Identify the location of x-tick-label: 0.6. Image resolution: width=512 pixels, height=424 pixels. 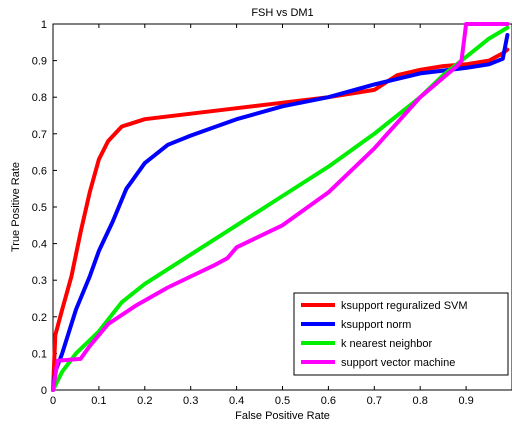
(328, 401).